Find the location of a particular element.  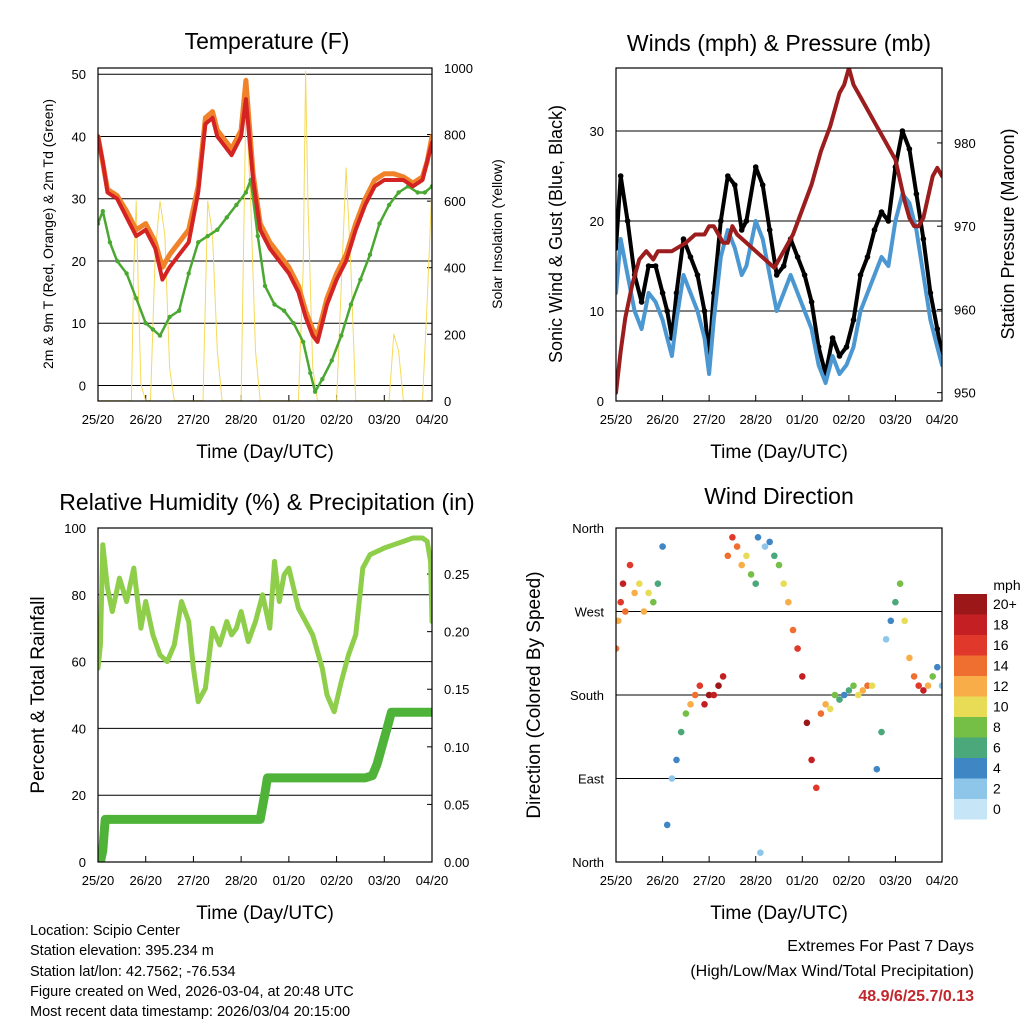

y2-tick-label: 950 is located at coordinates (965, 393).